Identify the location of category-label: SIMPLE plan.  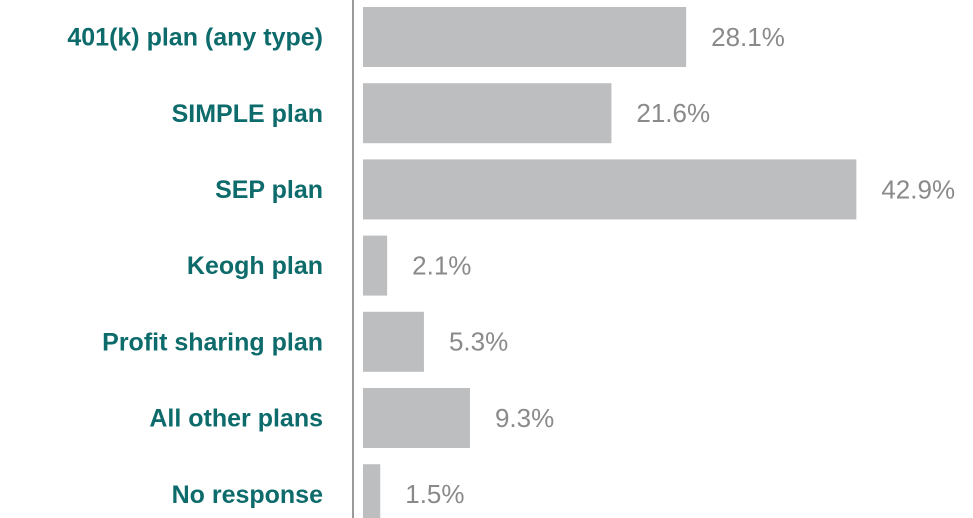
(247, 114).